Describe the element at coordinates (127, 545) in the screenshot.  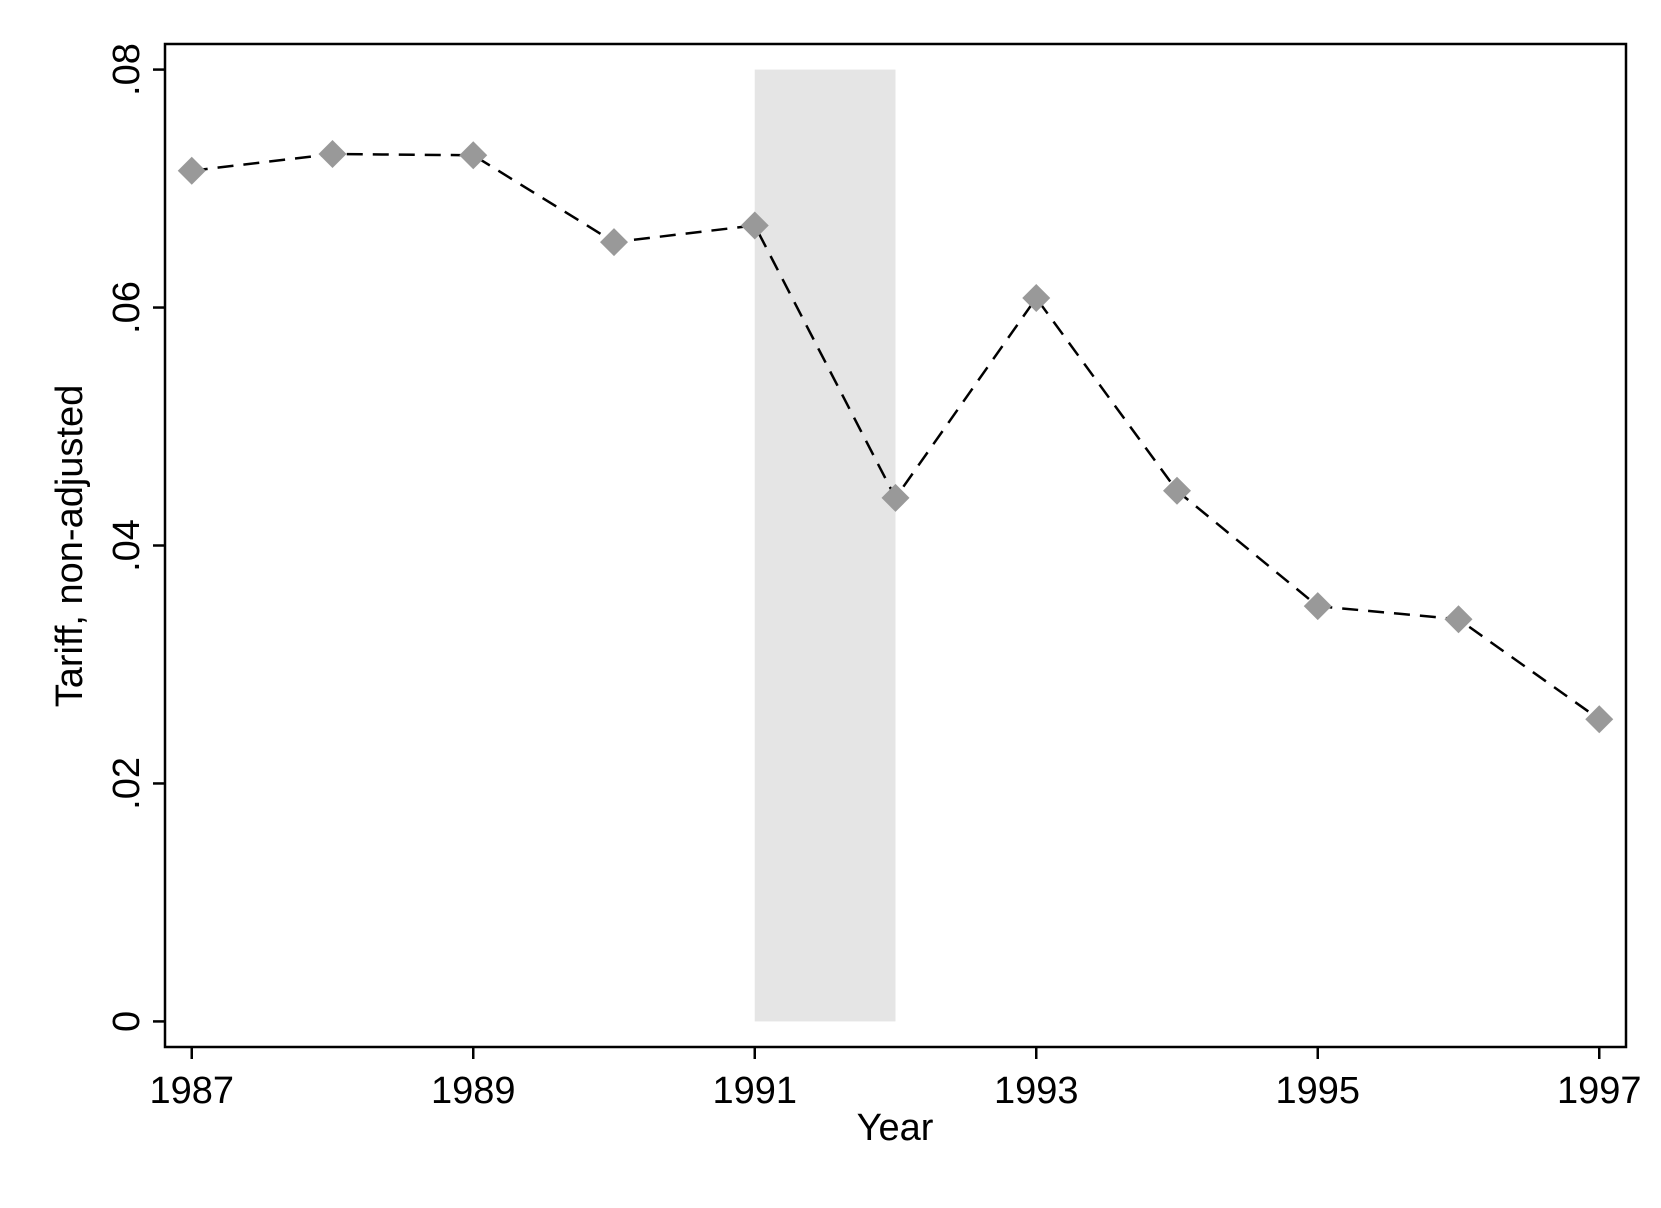
I see `y-tick-label: .04` at that location.